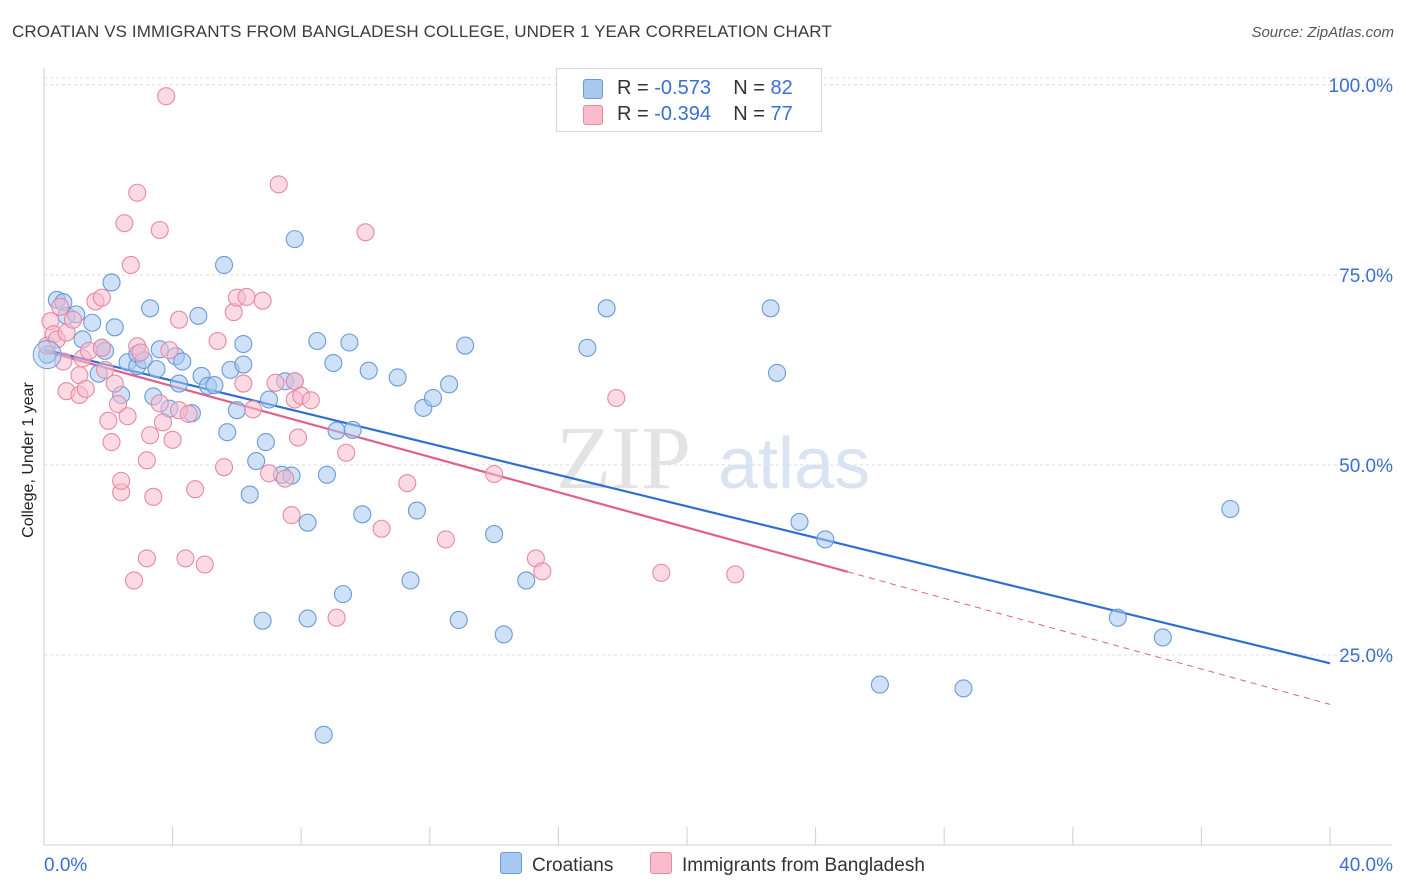  I want to click on y-tick-label: 100.0%, so click(1361, 86).